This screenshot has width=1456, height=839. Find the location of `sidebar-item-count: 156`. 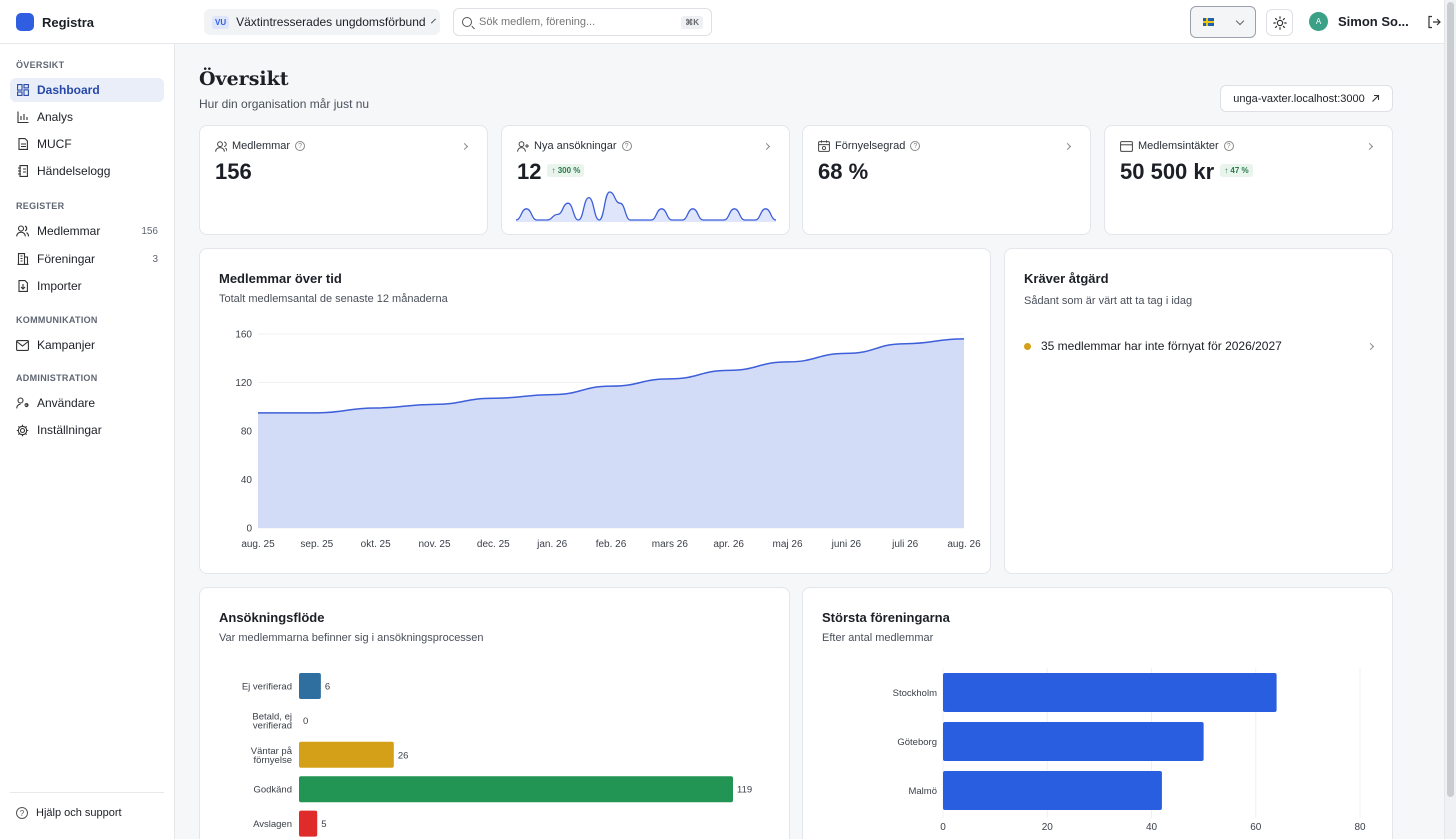

sidebar-item-count: 156 is located at coordinates (149, 231).